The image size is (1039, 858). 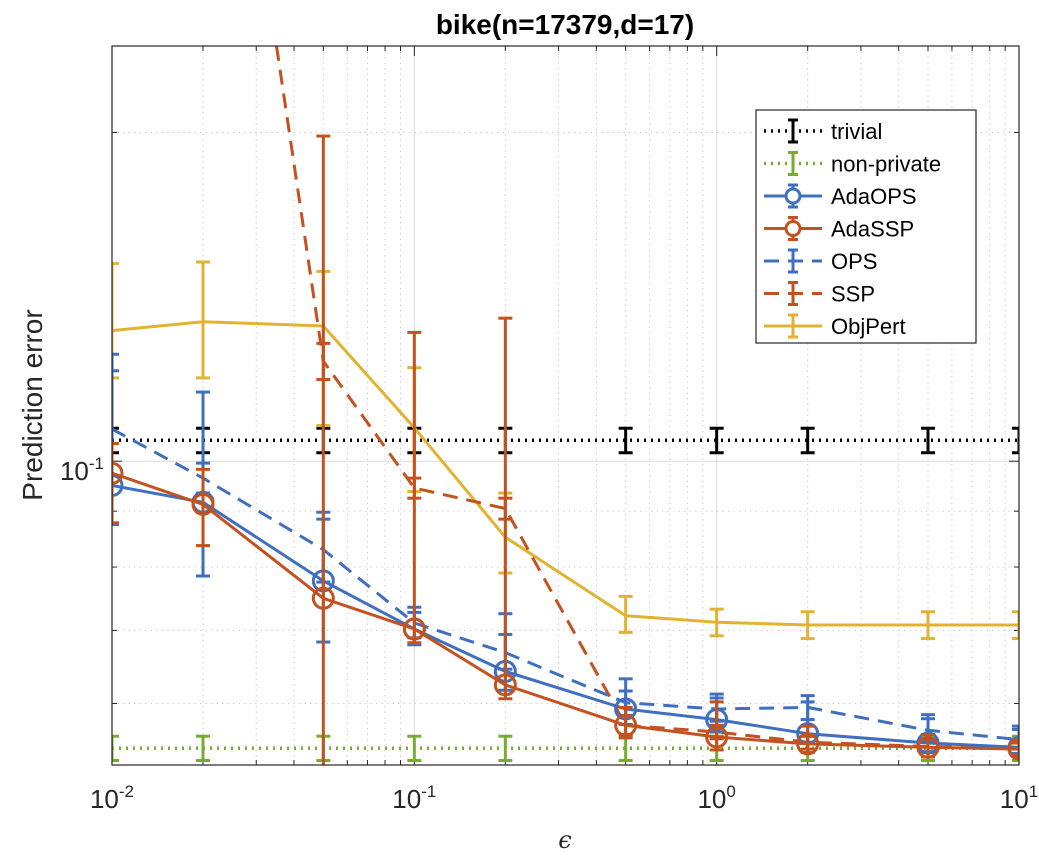 What do you see at coordinates (1019, 798) in the screenshot?
I see `x-tick-label: 10¹` at bounding box center [1019, 798].